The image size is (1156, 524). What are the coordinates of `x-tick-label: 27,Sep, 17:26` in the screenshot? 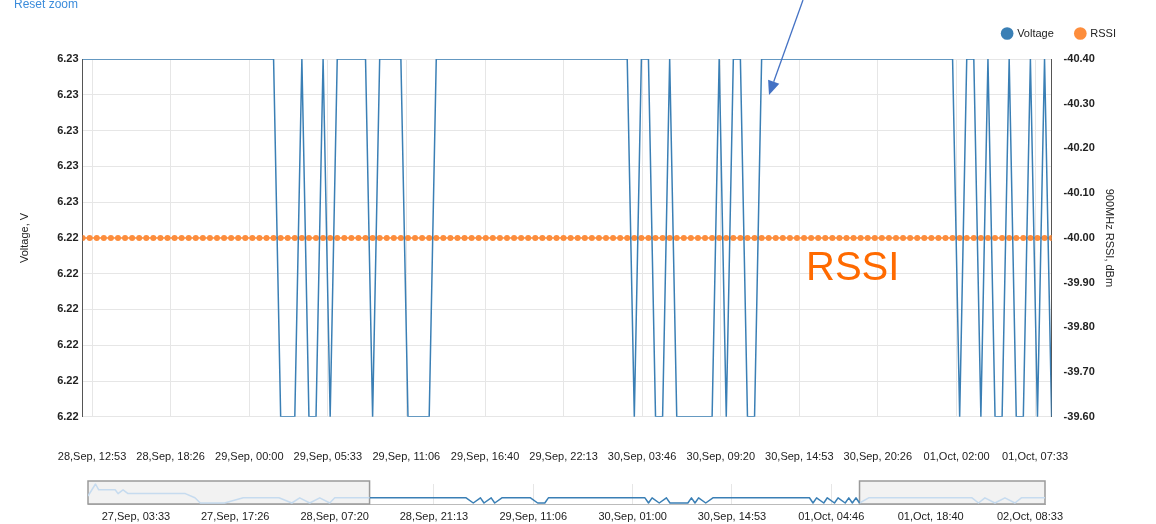 It's located at (235, 515).